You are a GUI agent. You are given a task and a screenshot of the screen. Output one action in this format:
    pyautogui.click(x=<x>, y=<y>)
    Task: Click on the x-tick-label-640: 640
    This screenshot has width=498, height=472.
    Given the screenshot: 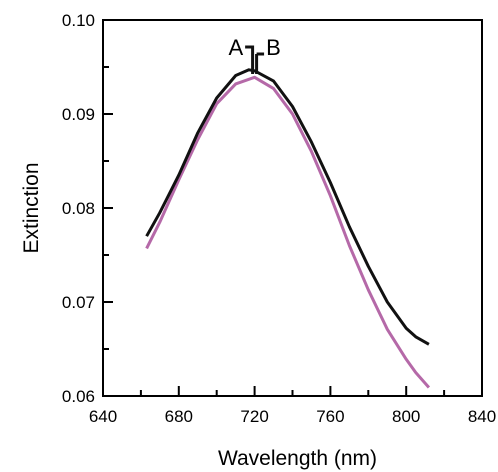 What is the action you would take?
    pyautogui.click(x=103, y=416)
    